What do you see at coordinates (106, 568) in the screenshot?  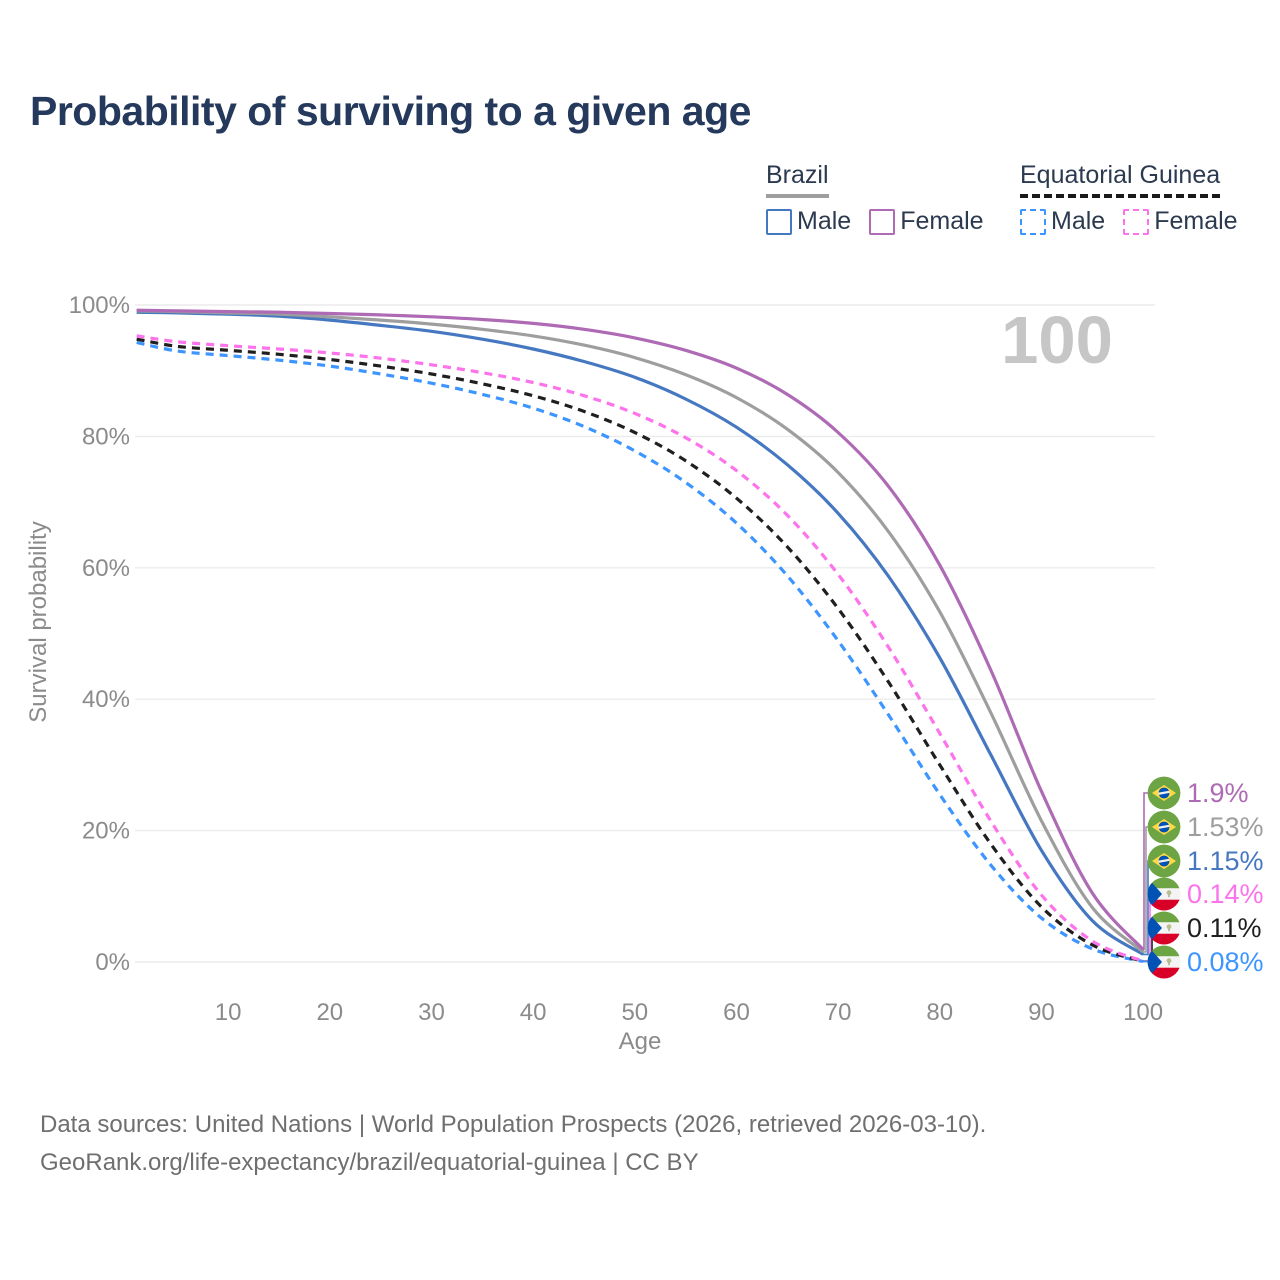 I see `y-tick-label: 60%` at bounding box center [106, 568].